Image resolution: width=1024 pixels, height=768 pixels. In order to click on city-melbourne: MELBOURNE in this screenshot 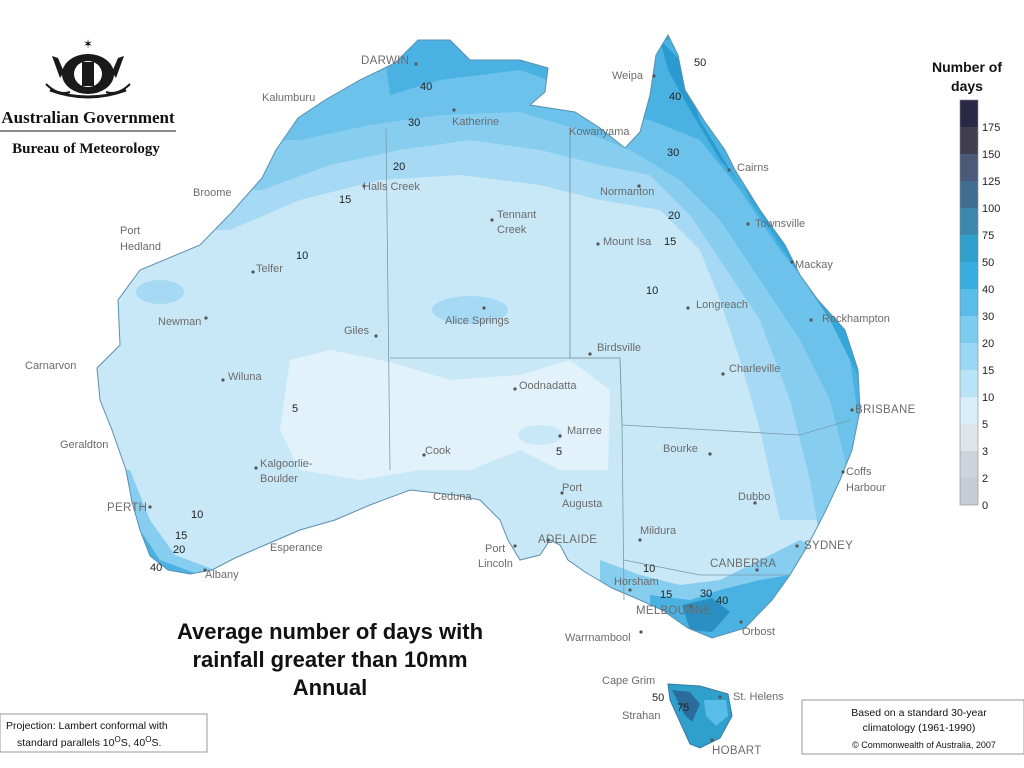, I will do `click(674, 611)`.